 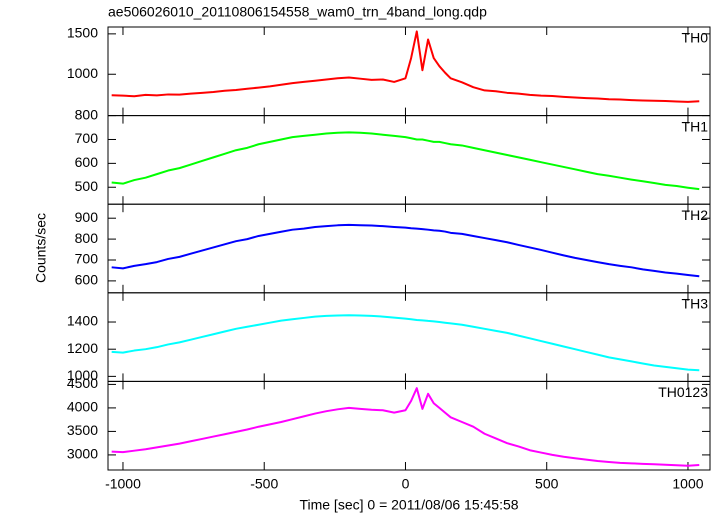 I want to click on x-tick-label: 1000, so click(x=687, y=484).